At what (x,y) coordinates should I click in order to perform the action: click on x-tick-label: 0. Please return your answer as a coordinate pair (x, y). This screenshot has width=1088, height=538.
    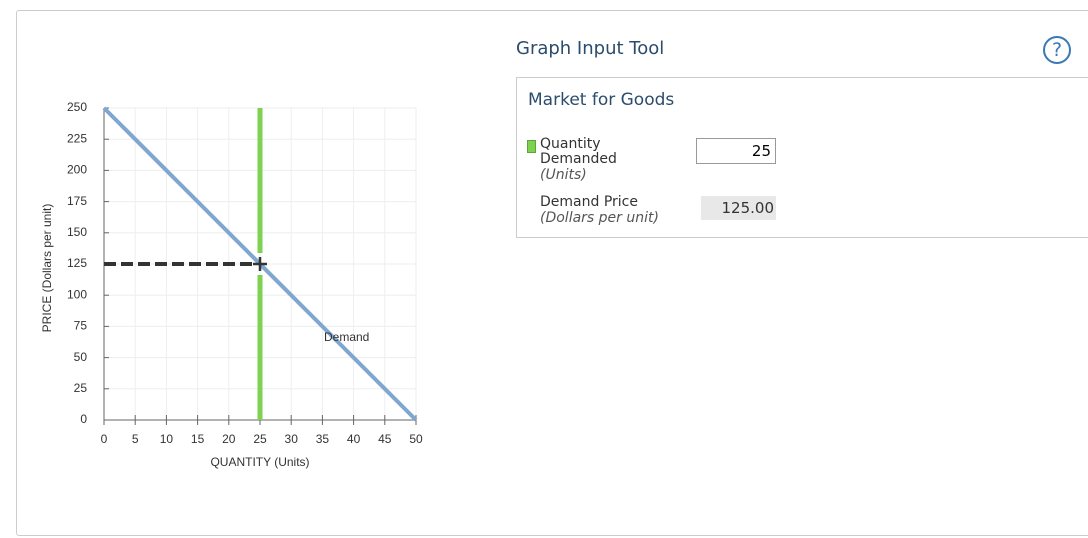
    Looking at the image, I should click on (104, 439).